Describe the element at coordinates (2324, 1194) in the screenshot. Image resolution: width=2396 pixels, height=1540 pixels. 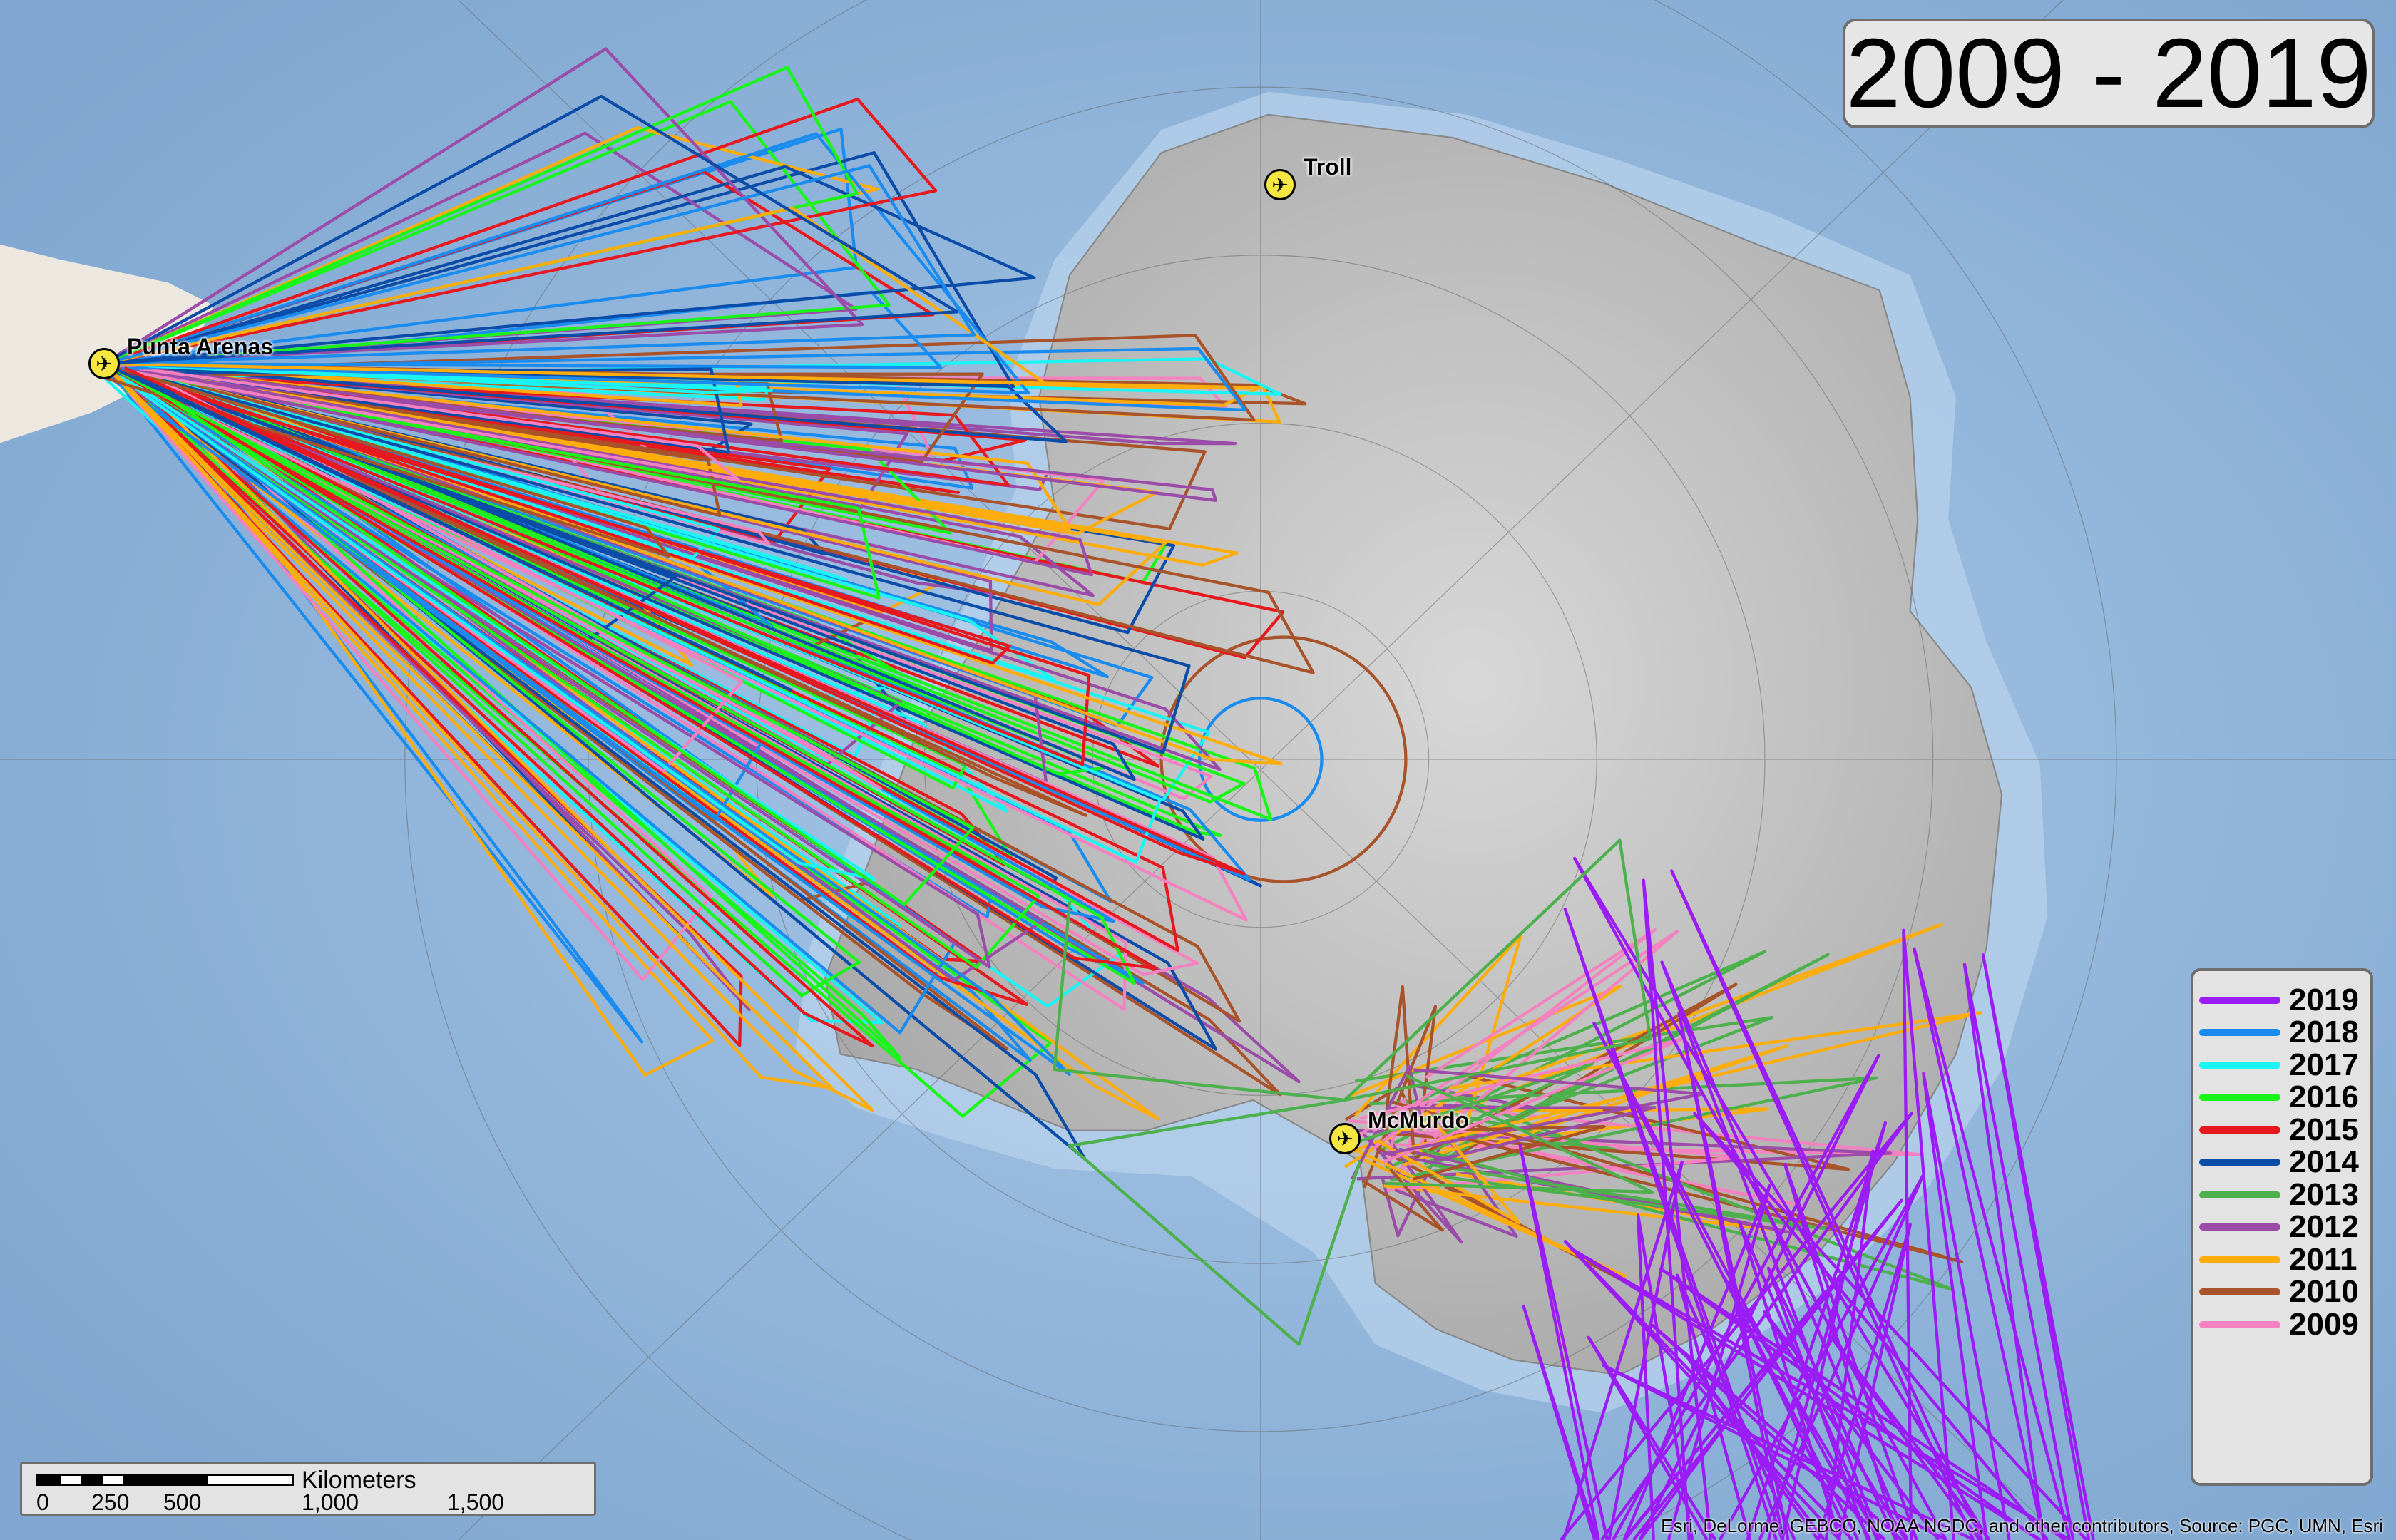
I see `legend-label: 2013` at that location.